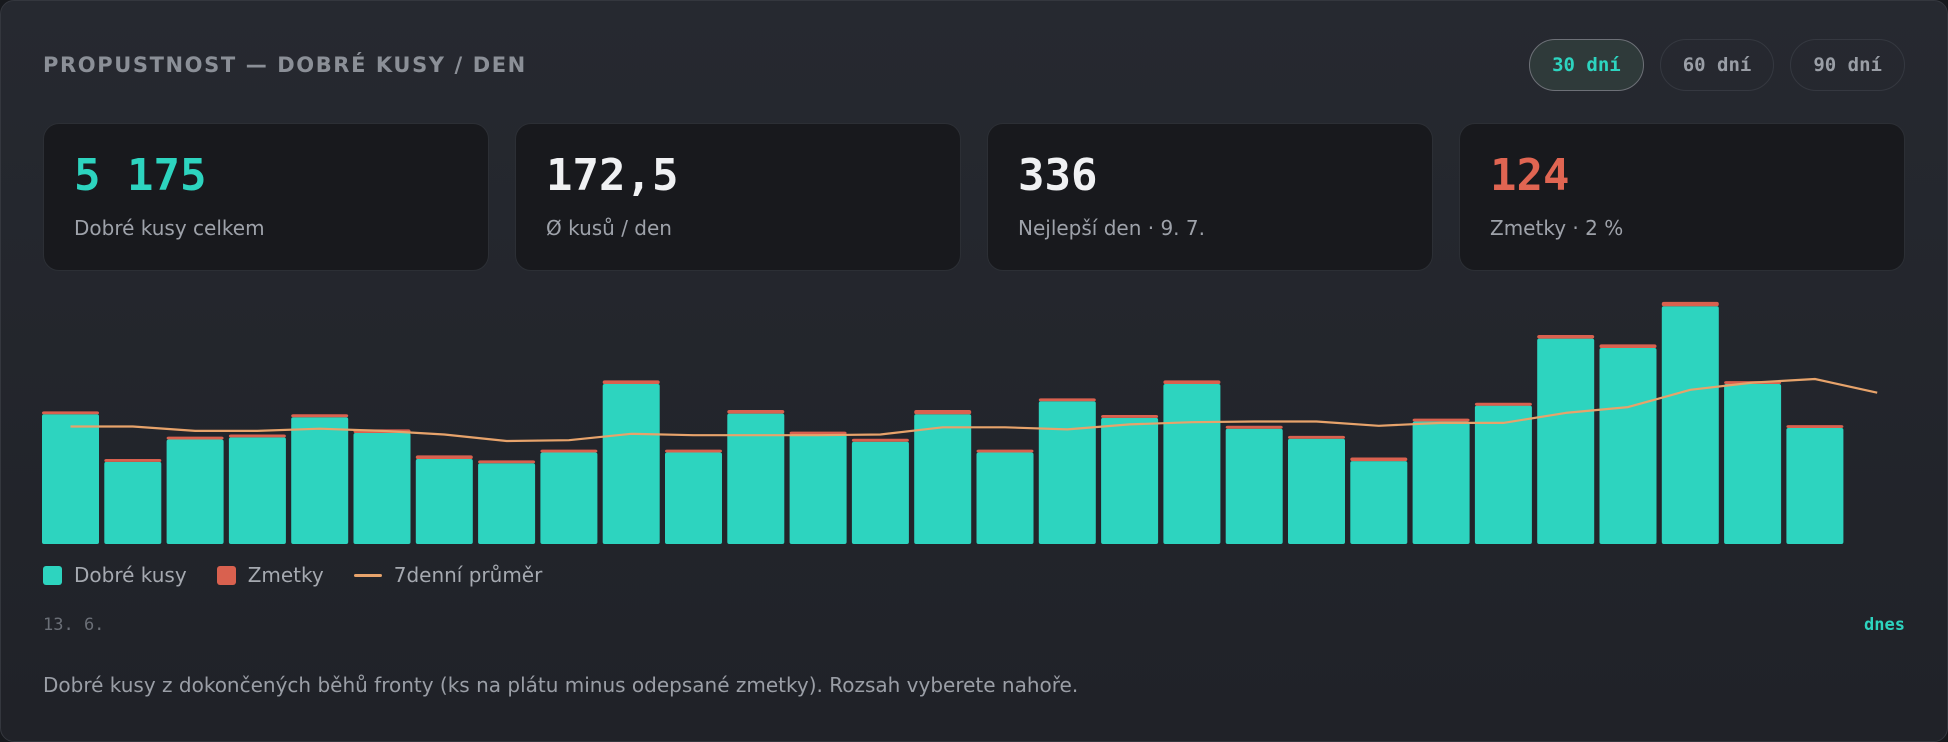  What do you see at coordinates (266, 197) in the screenshot?
I see `stat-total-good: 5 175 Dobré kusy celkem` at bounding box center [266, 197].